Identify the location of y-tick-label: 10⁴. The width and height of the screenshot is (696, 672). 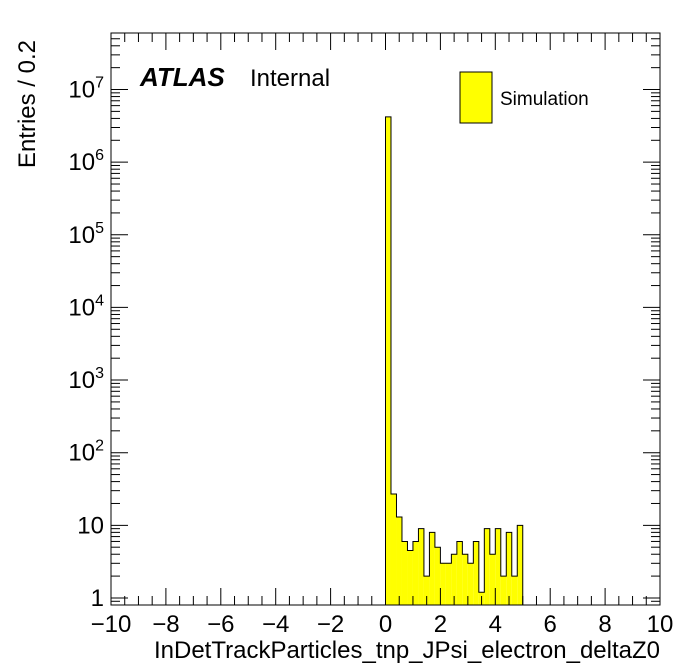
(86, 306).